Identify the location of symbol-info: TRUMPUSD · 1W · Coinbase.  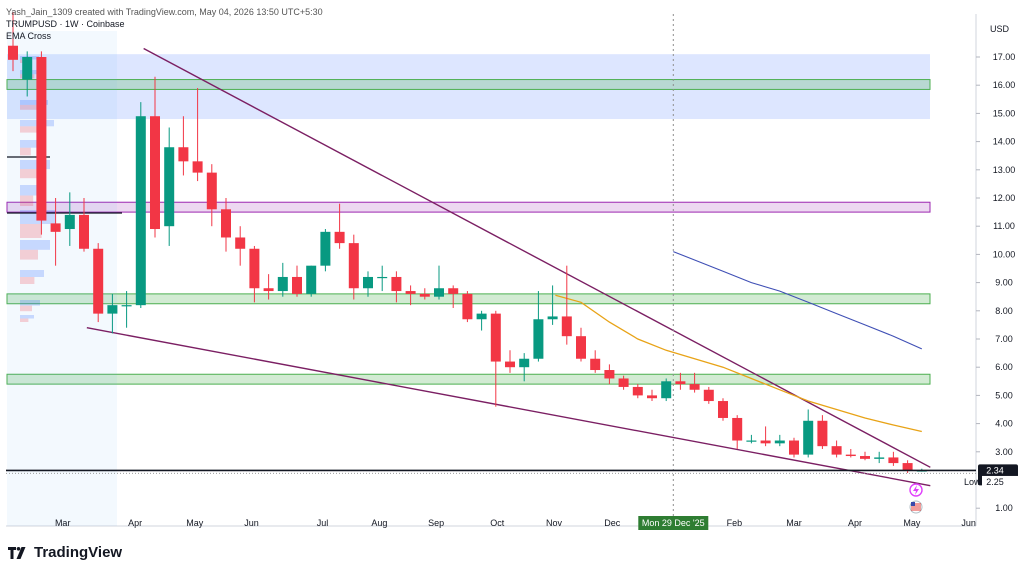
(65, 24).